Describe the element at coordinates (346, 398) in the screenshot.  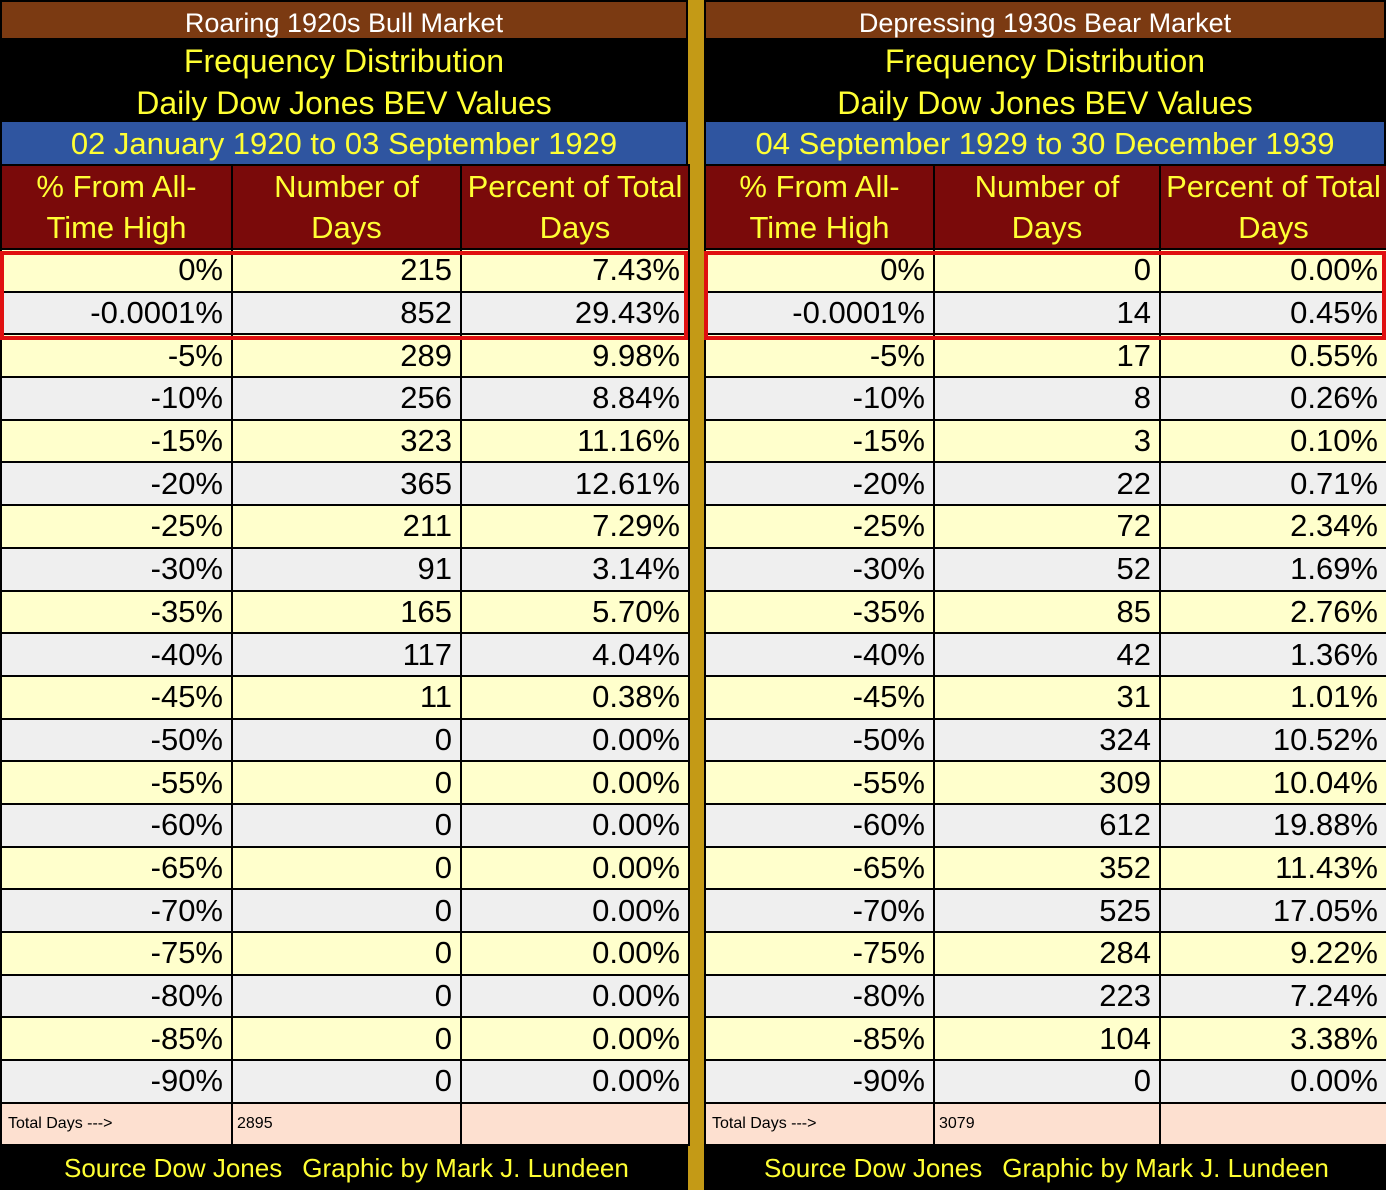
I see `number-of-days-cell: 256` at that location.